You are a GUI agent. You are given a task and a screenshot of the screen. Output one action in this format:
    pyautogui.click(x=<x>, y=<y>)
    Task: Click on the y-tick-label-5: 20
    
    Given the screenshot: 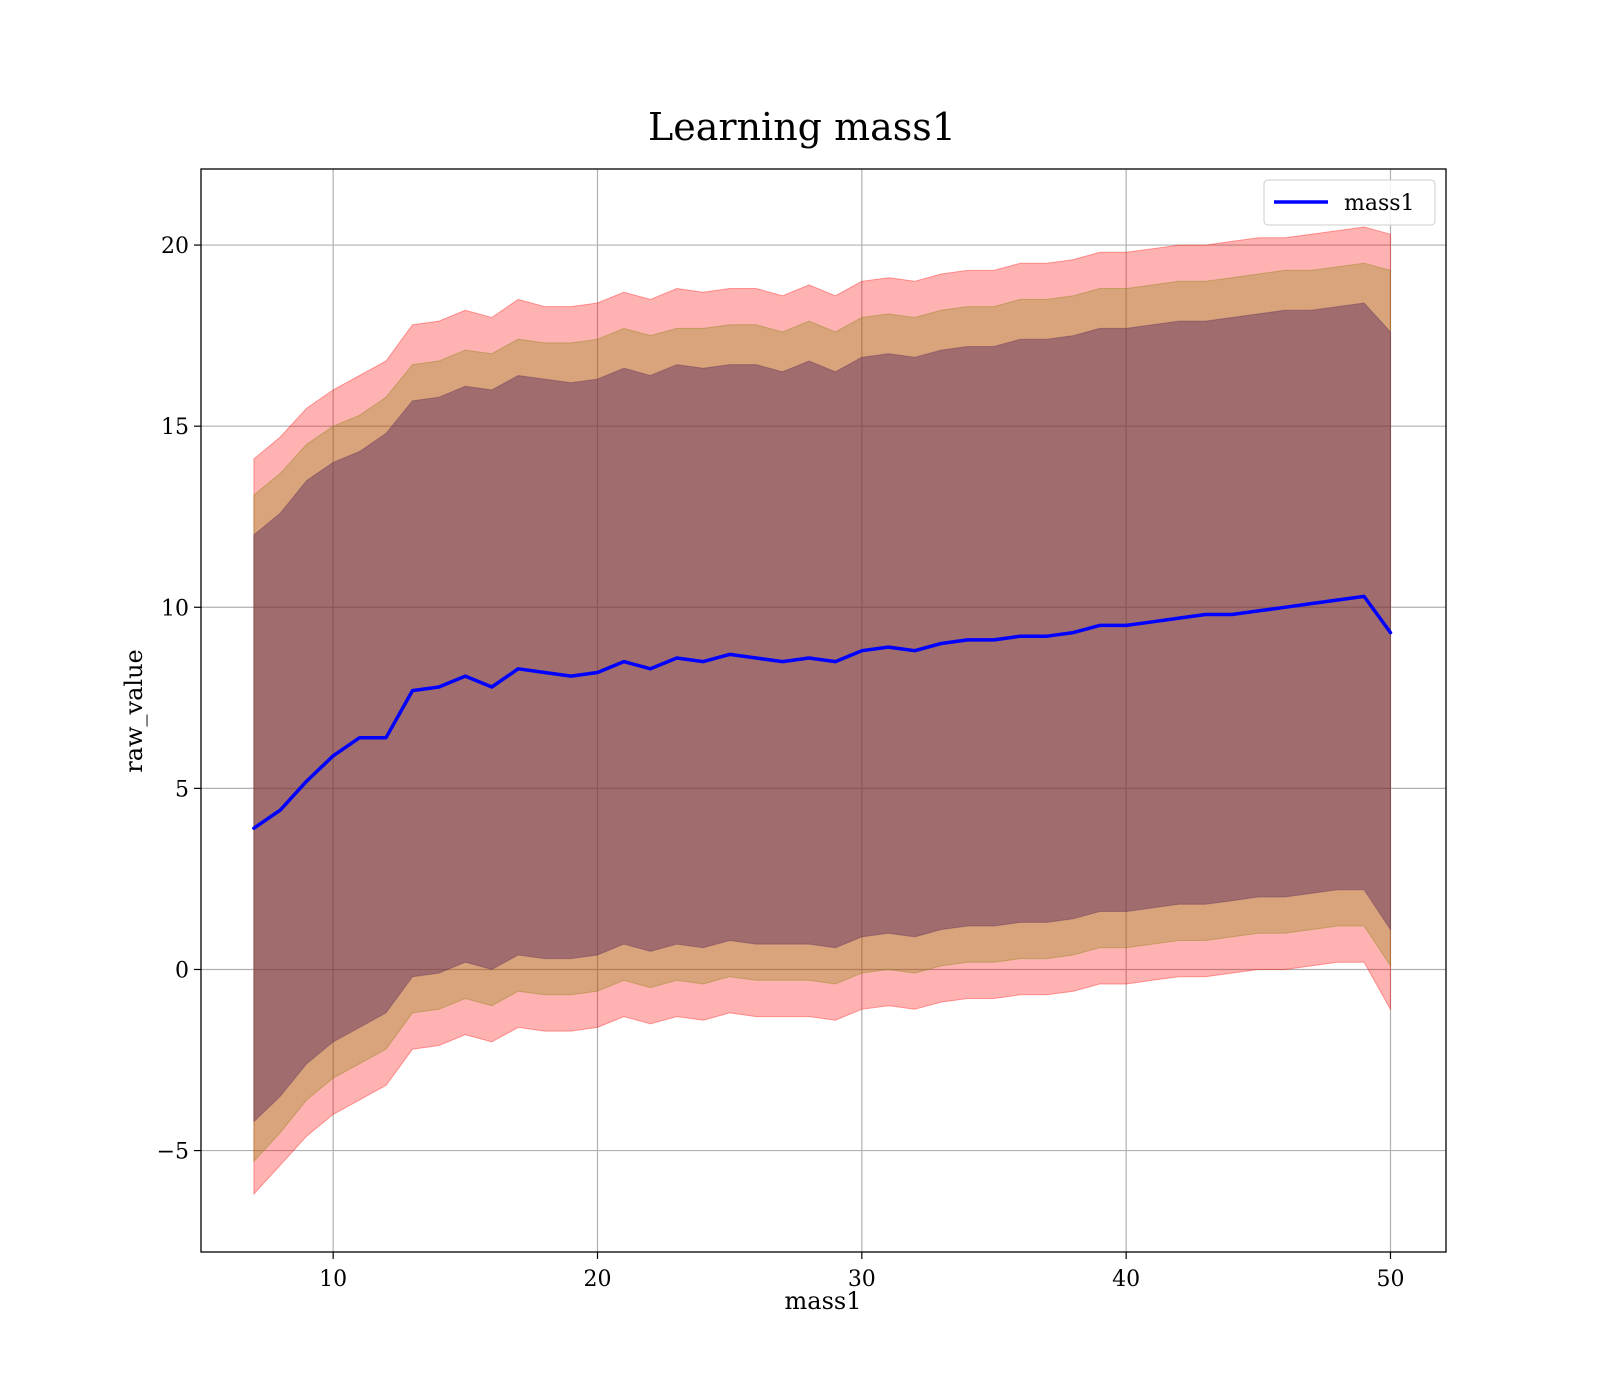 What is the action you would take?
    pyautogui.click(x=175, y=246)
    